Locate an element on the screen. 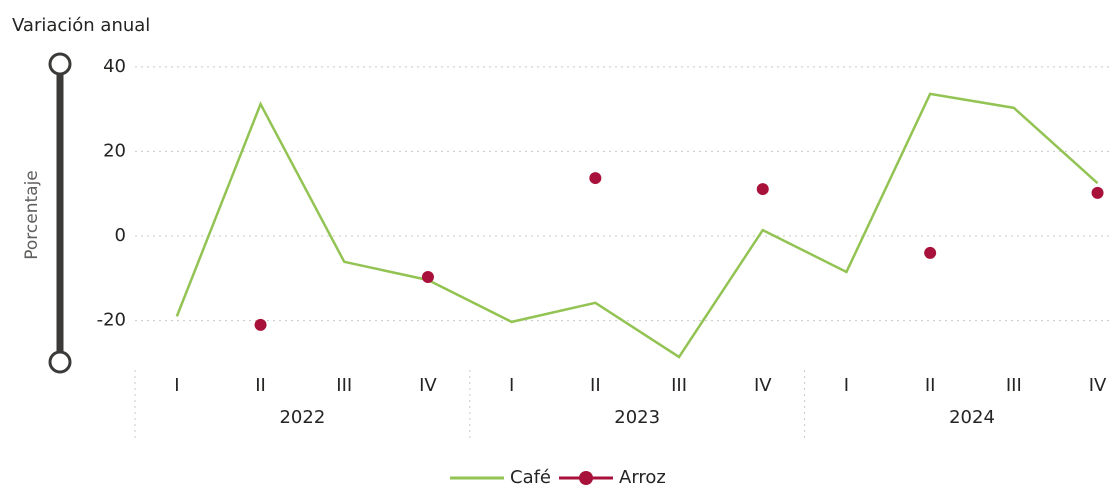 The height and width of the screenshot is (490, 1113). x-group-label: 2024 is located at coordinates (972, 417).